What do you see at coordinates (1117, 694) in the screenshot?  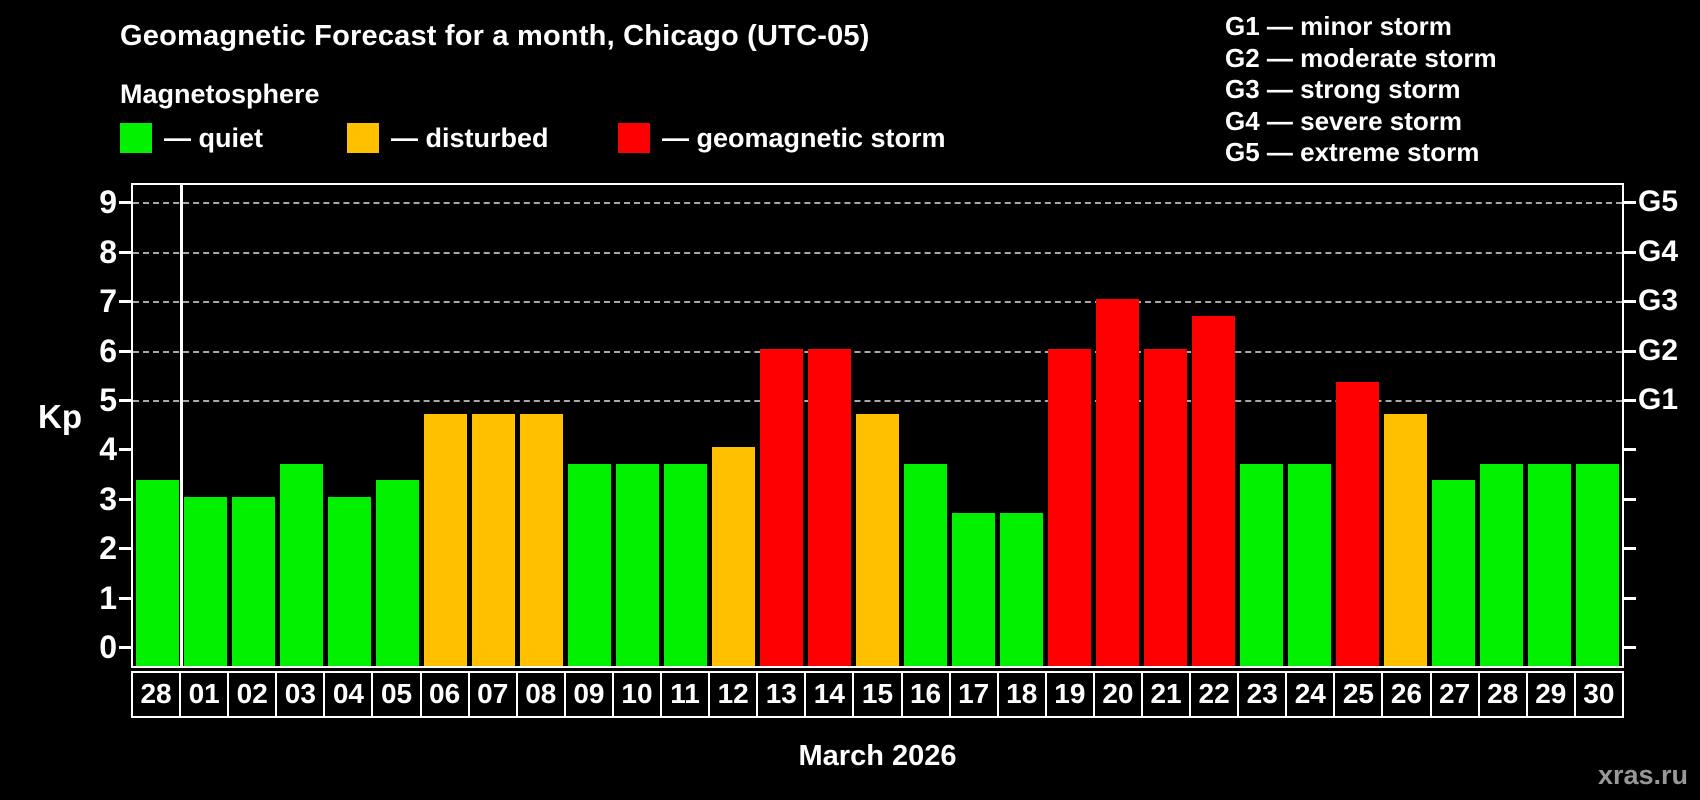 I see `day-label-20: 20` at bounding box center [1117, 694].